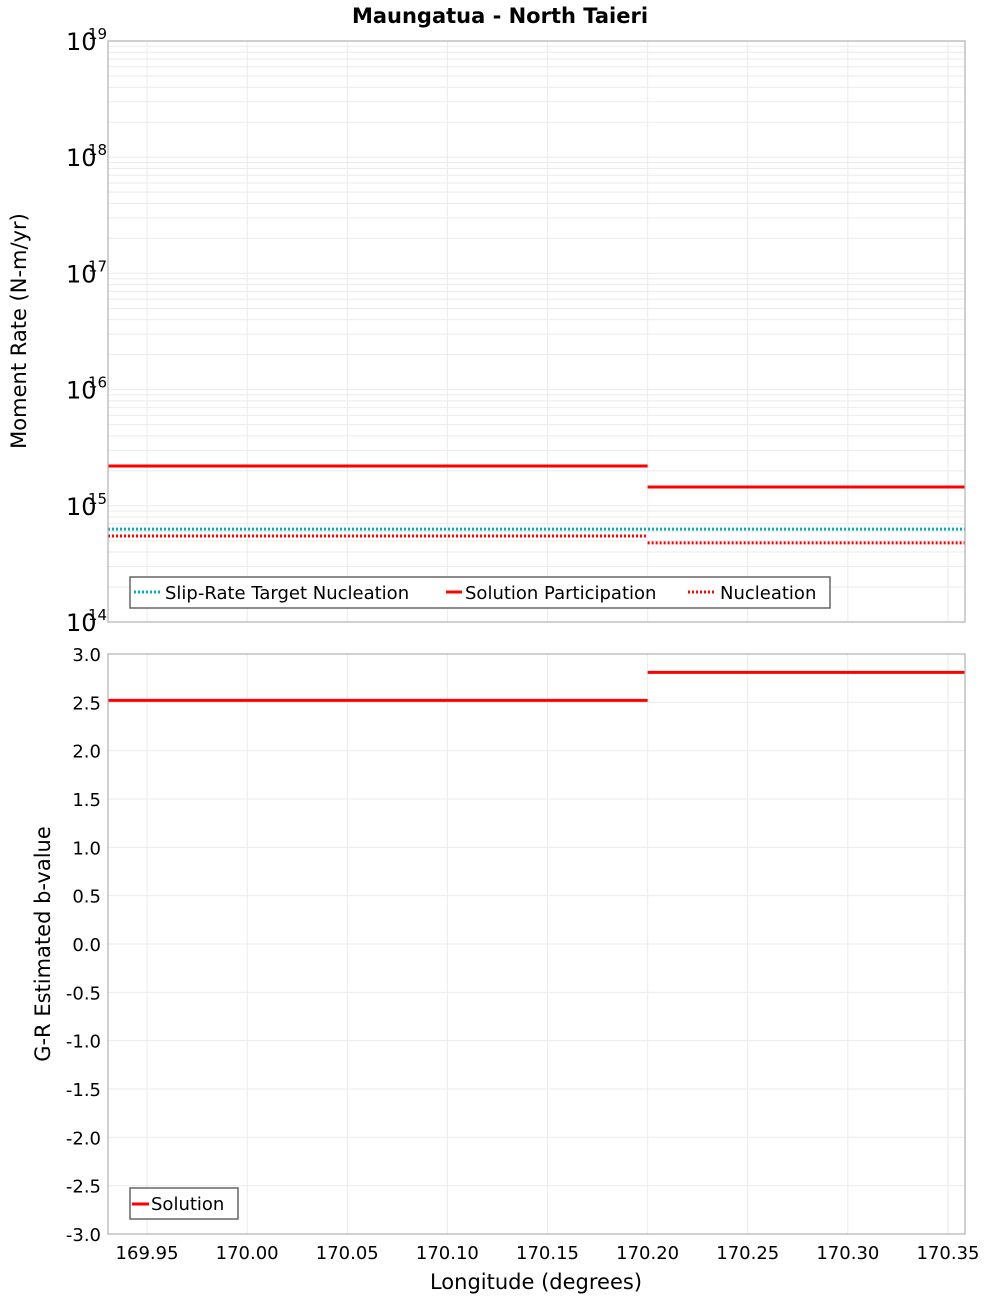 The height and width of the screenshot is (1300, 1000). What do you see at coordinates (97, 34) in the screenshot?
I see `y-tick-exponent: 19` at bounding box center [97, 34].